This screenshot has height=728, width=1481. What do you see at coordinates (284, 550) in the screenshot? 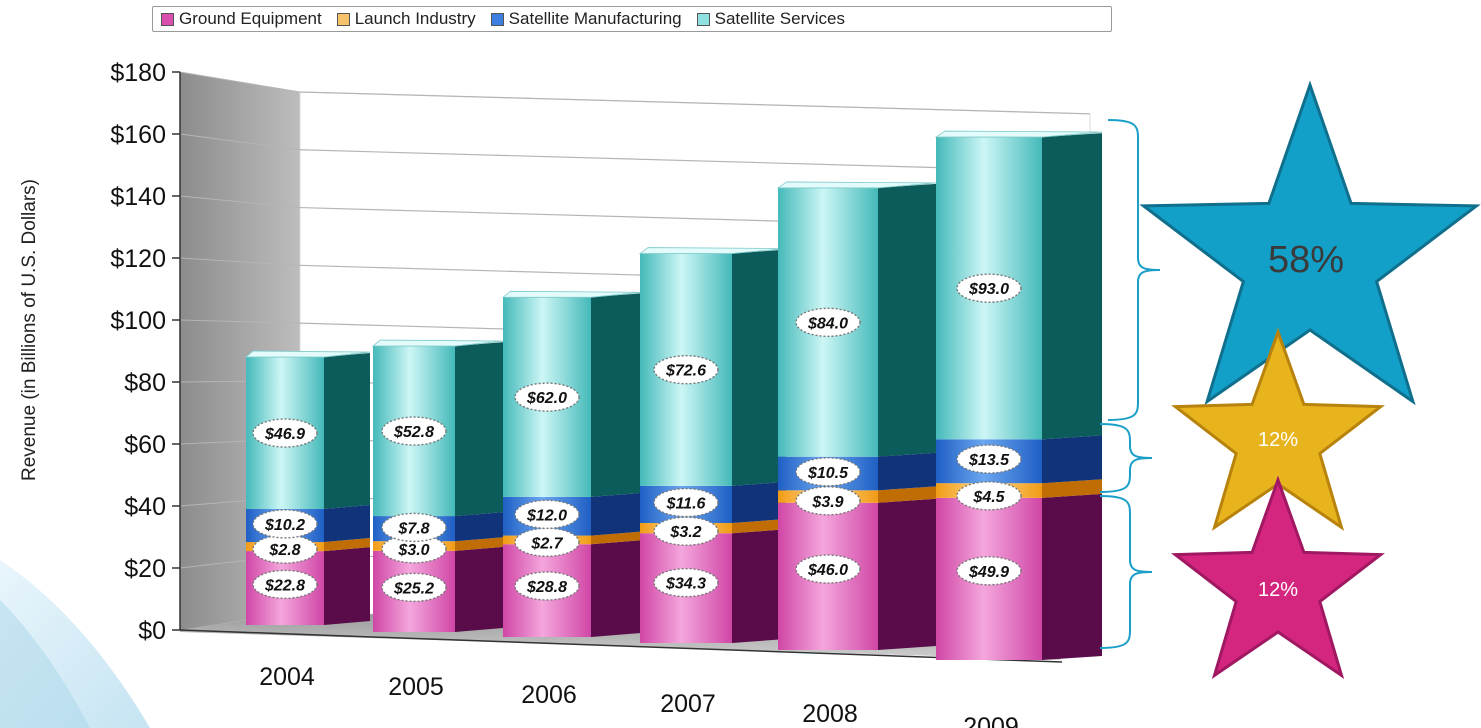
I see `data-label: $2.8` at bounding box center [284, 550].